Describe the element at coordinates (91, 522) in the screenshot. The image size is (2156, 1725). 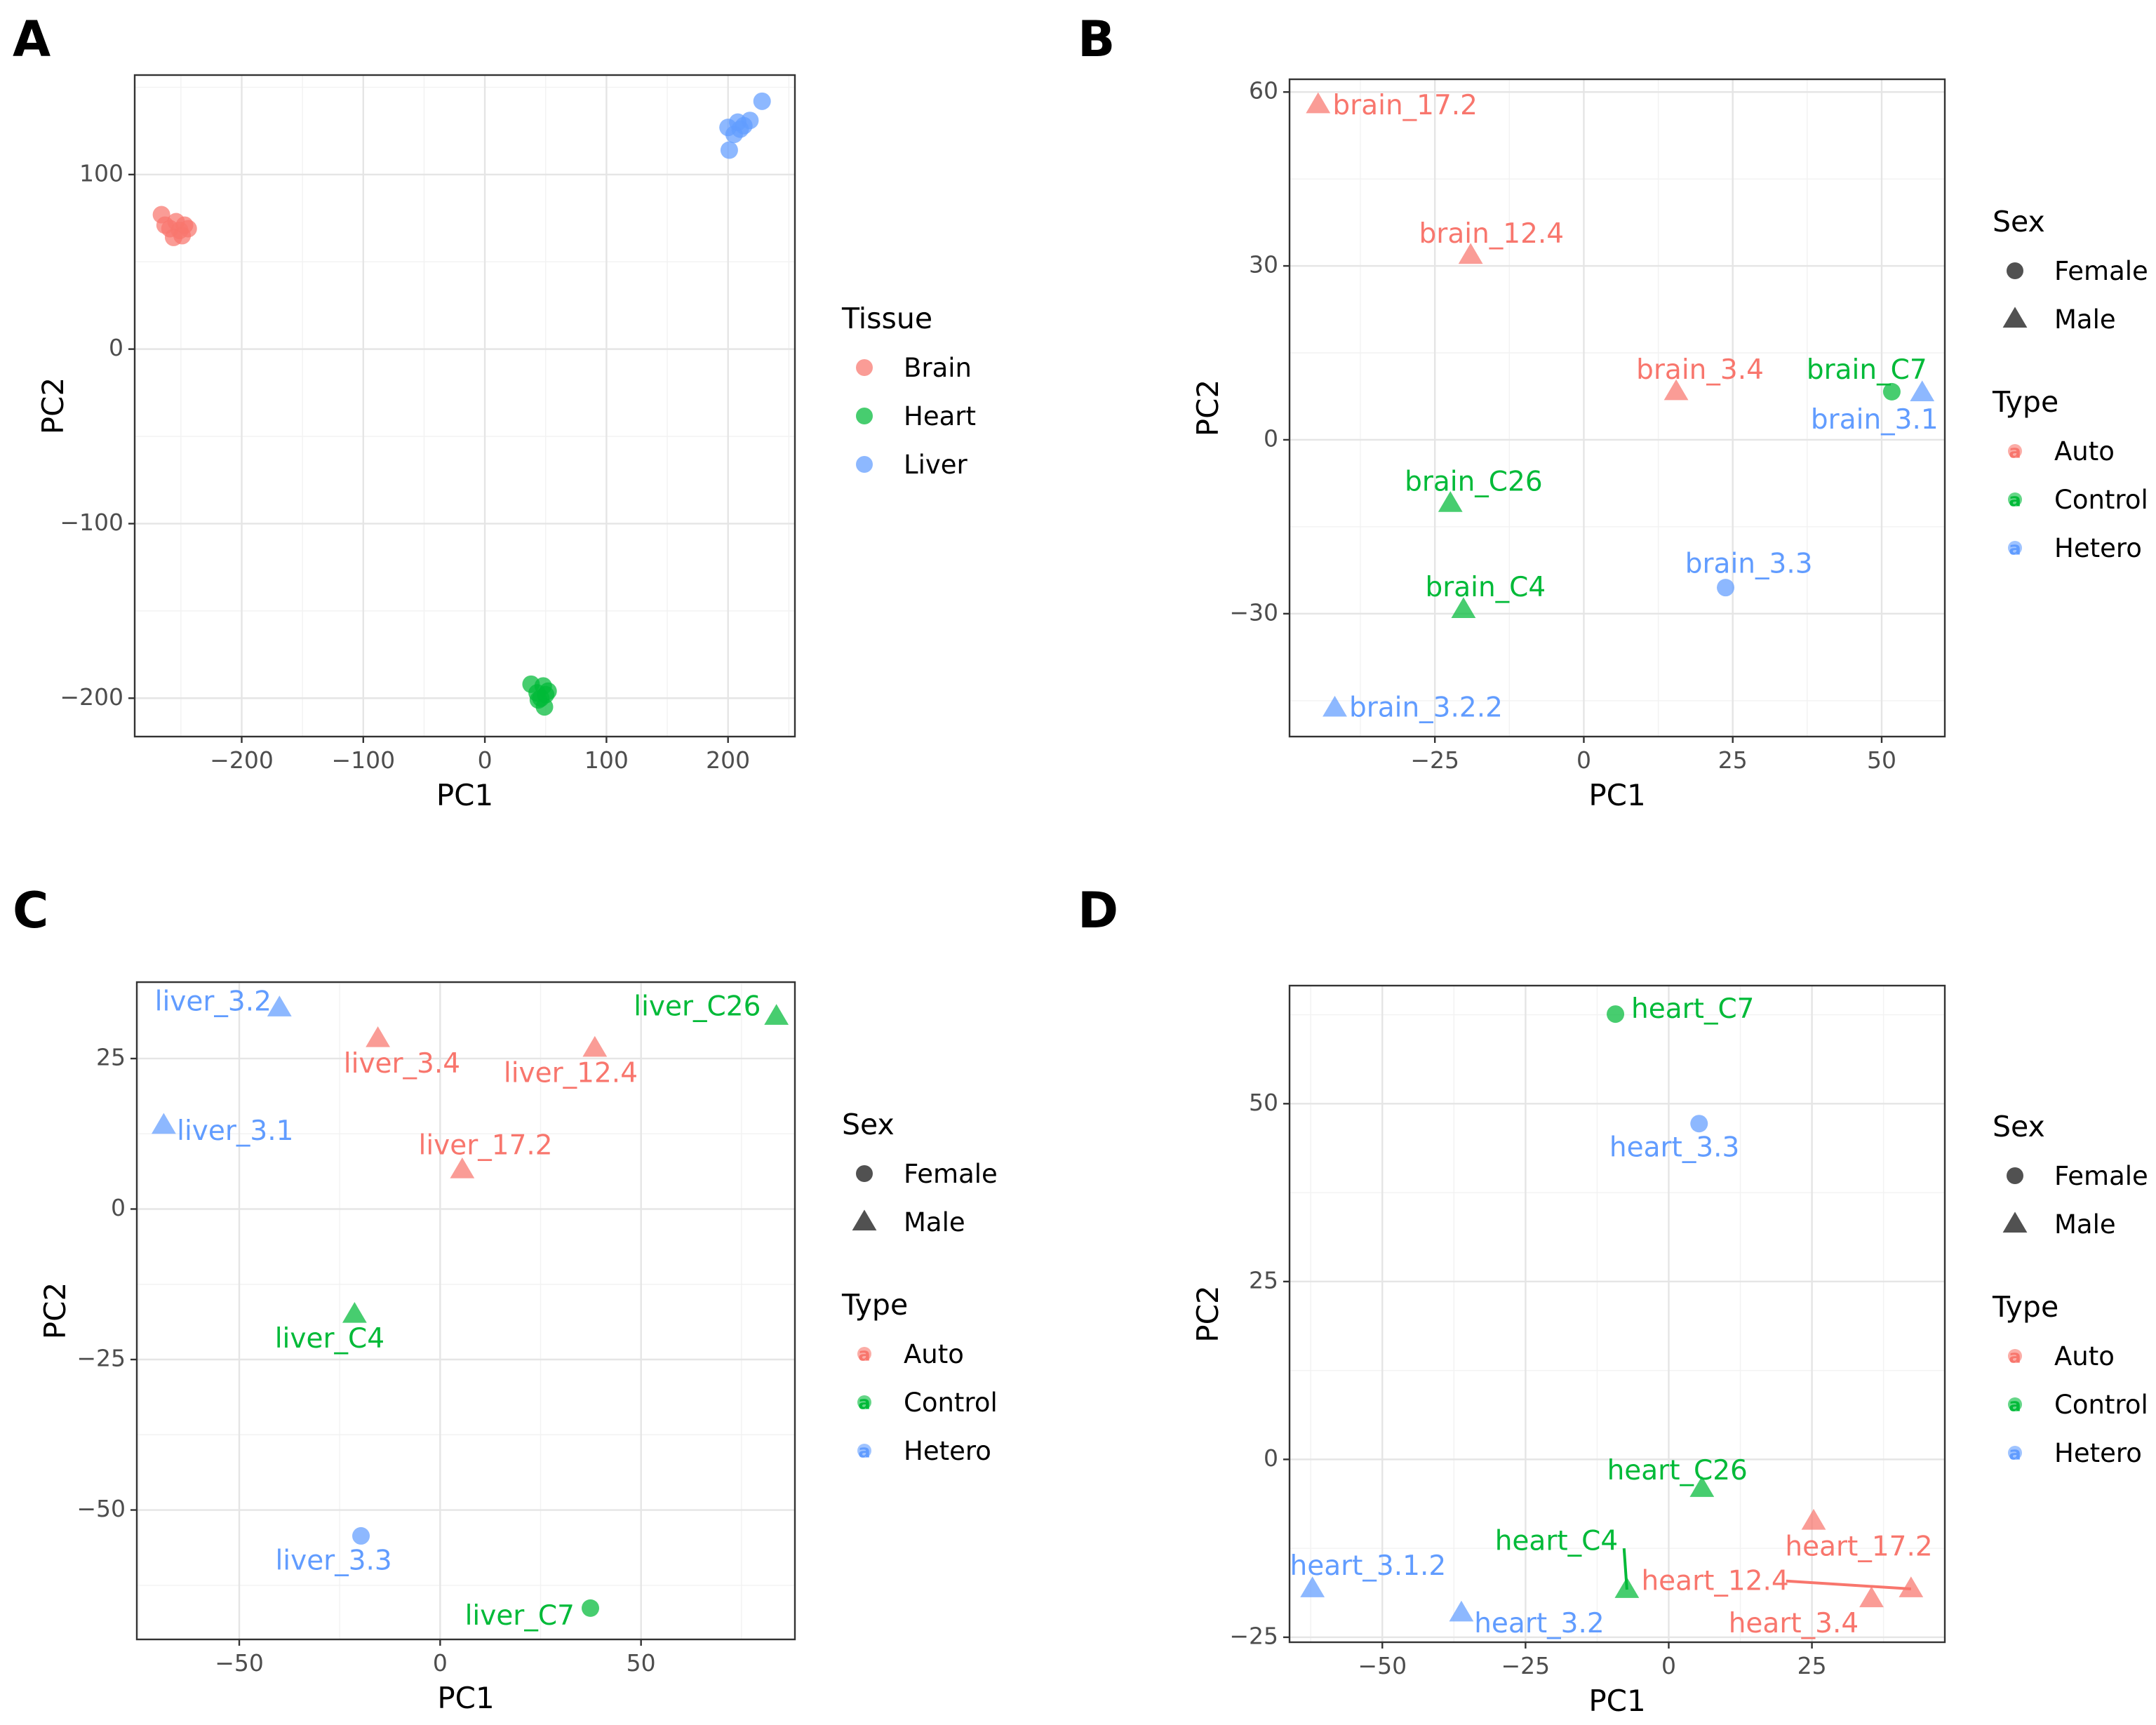
I see `y-tick-label: −100` at that location.